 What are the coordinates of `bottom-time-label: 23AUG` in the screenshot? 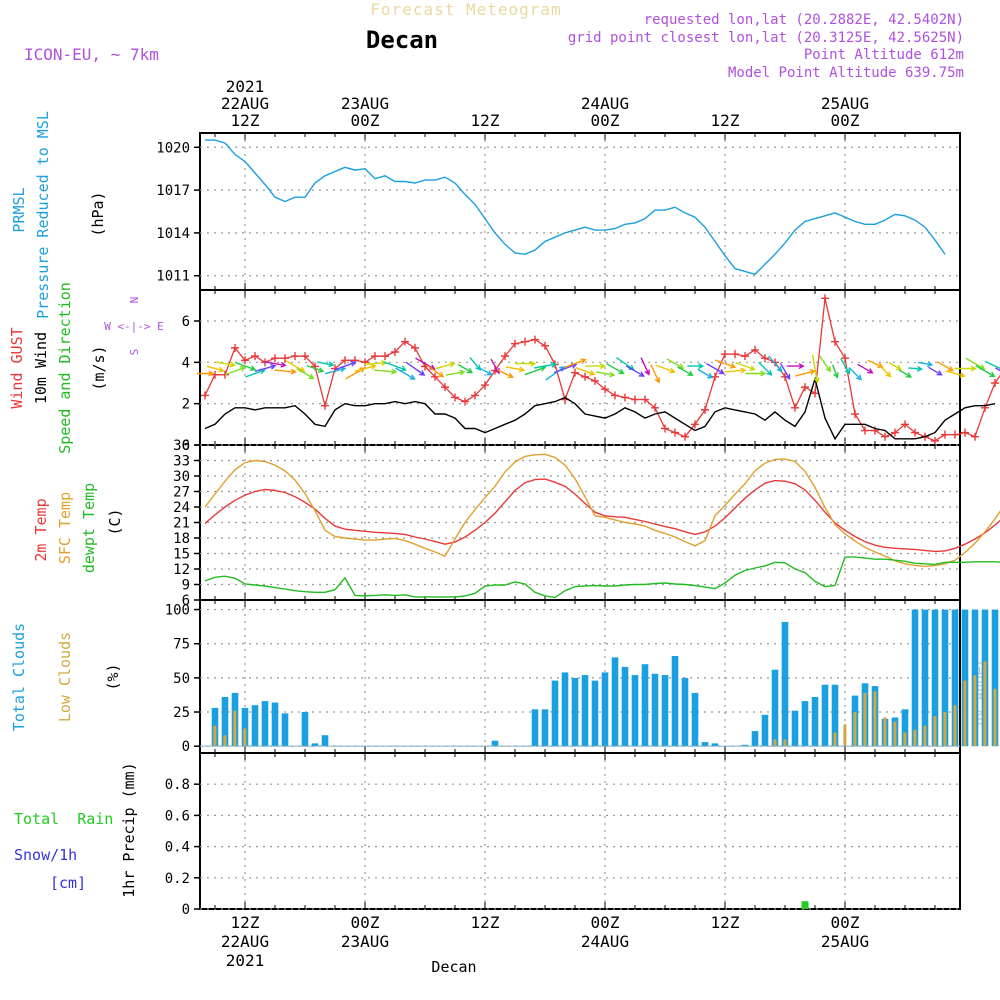 It's located at (365, 941).